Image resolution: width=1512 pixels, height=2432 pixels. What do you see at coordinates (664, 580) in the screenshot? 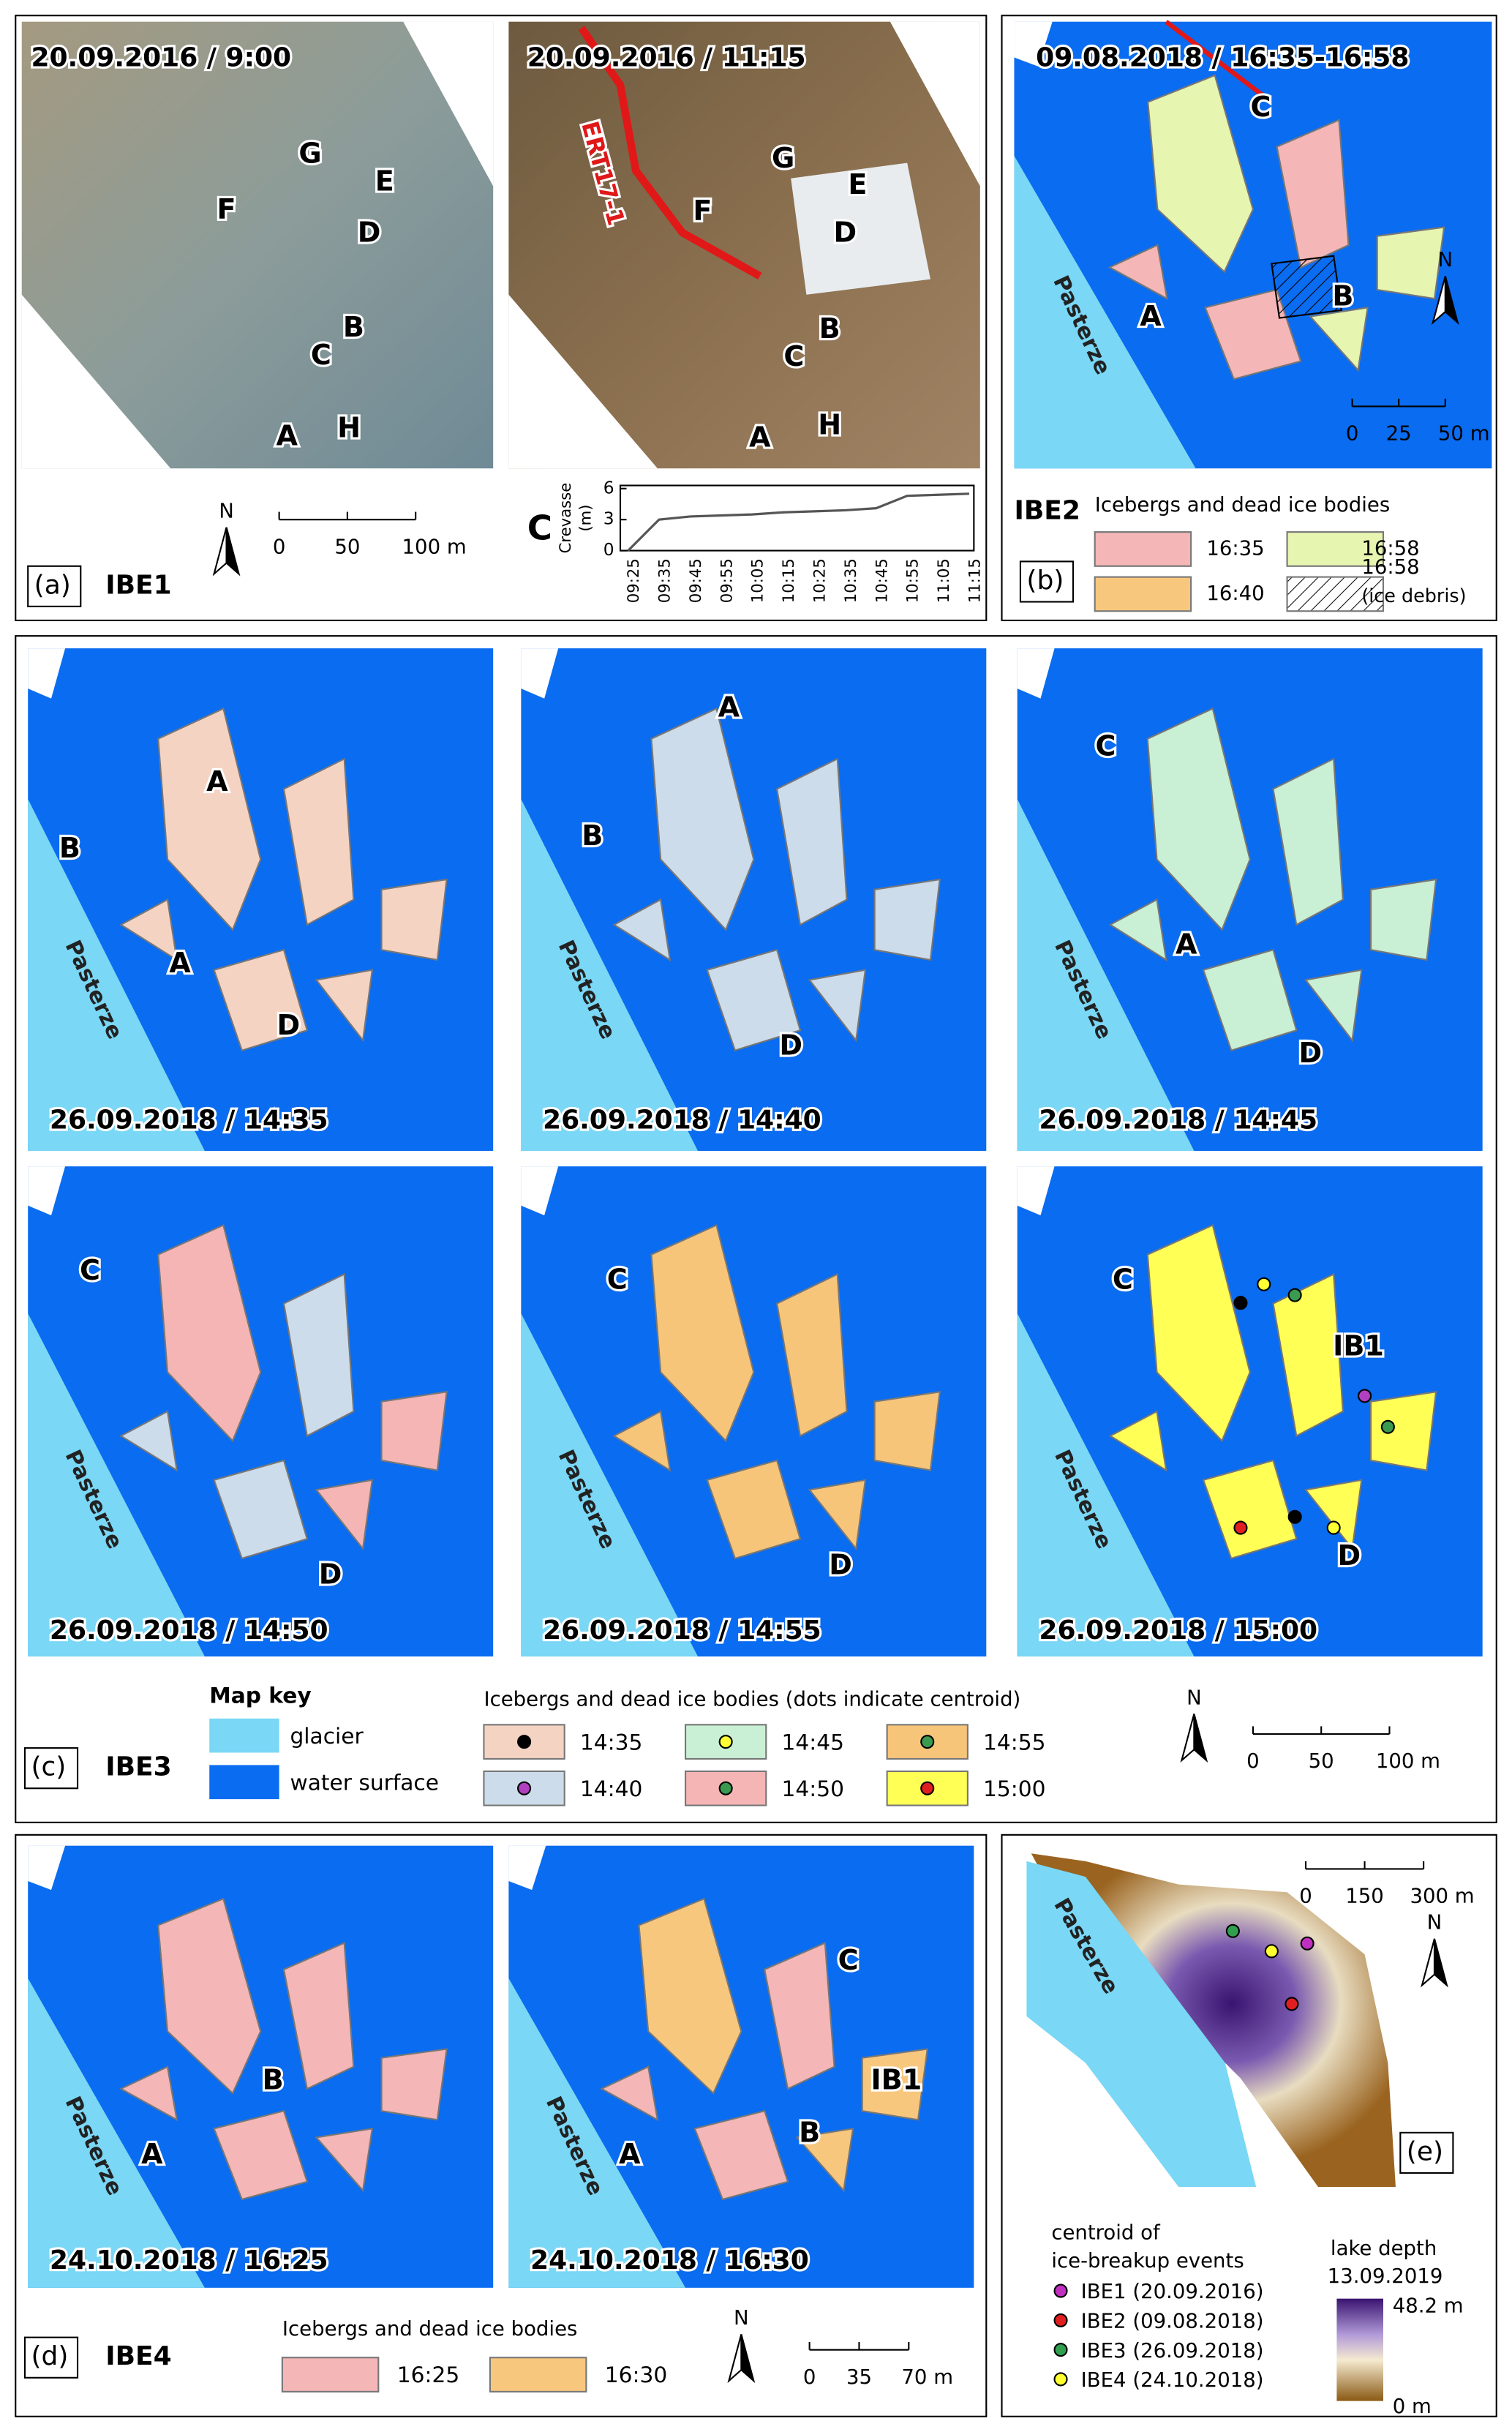
I see `x-tick-label: 09:35` at bounding box center [664, 580].